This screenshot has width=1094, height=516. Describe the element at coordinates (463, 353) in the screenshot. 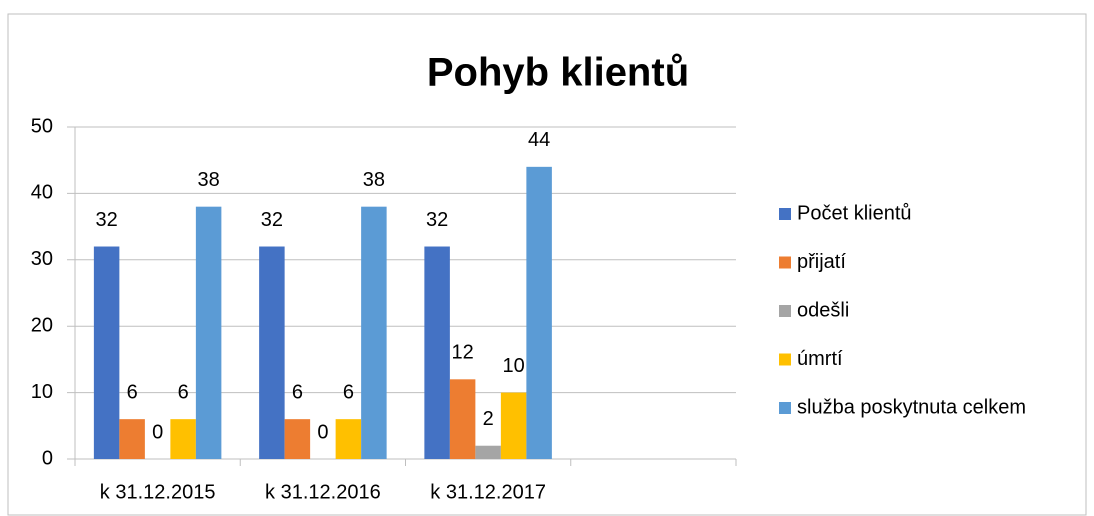

I see `data-label: 12` at that location.